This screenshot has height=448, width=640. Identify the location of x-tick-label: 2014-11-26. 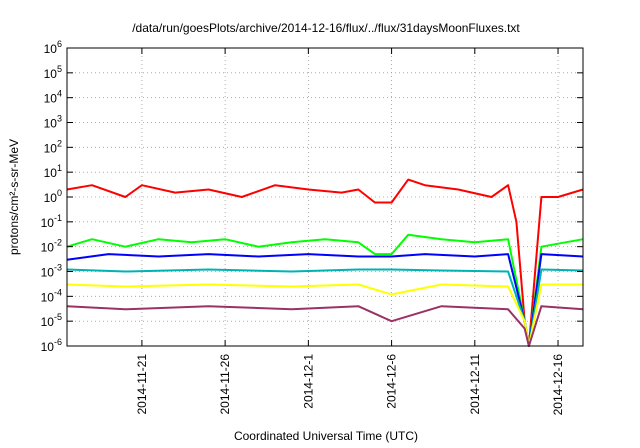
(225, 384).